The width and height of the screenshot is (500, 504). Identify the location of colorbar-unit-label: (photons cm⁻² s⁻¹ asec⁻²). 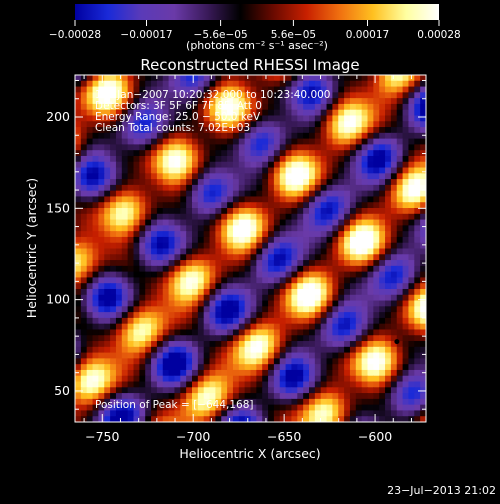
(257, 45).